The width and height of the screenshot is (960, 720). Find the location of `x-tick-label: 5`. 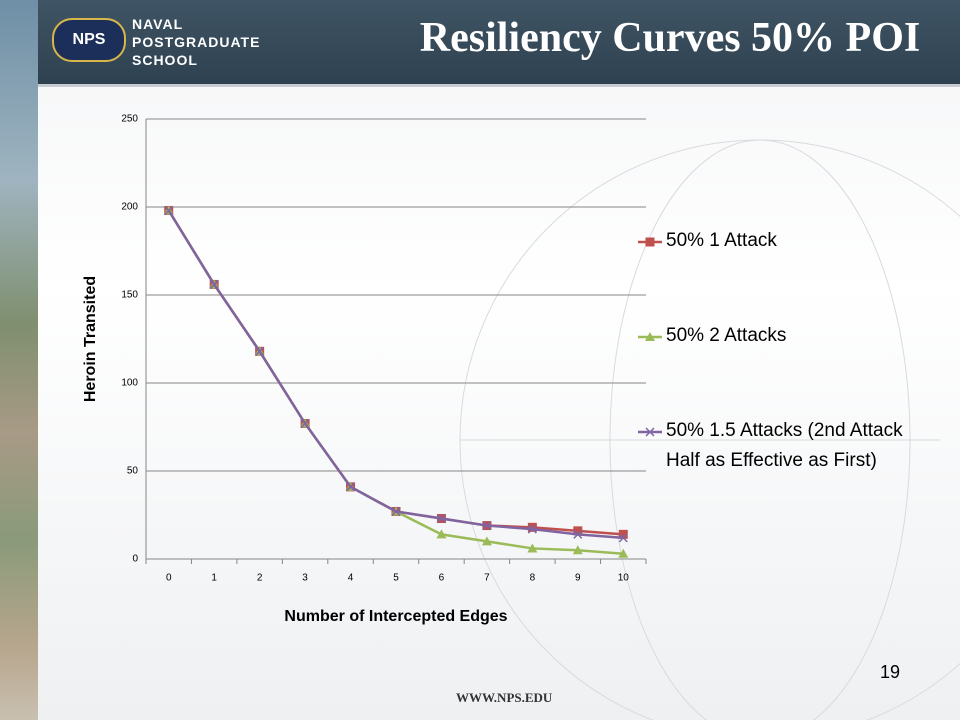

x-tick-label: 5 is located at coordinates (396, 578).